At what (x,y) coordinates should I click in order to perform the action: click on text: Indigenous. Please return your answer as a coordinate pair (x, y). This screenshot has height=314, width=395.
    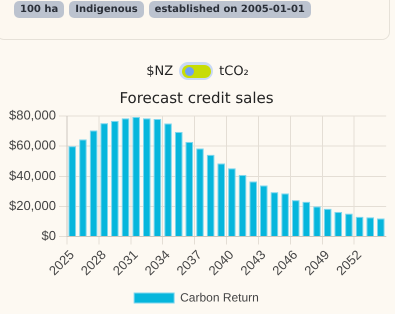
    Looking at the image, I should click on (106, 9).